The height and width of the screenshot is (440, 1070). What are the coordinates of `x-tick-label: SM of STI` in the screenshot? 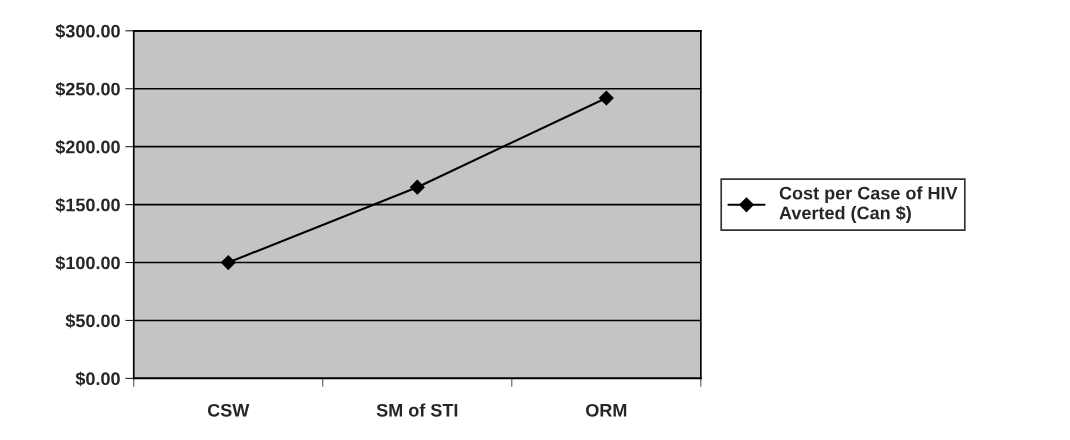 It's located at (417, 410).